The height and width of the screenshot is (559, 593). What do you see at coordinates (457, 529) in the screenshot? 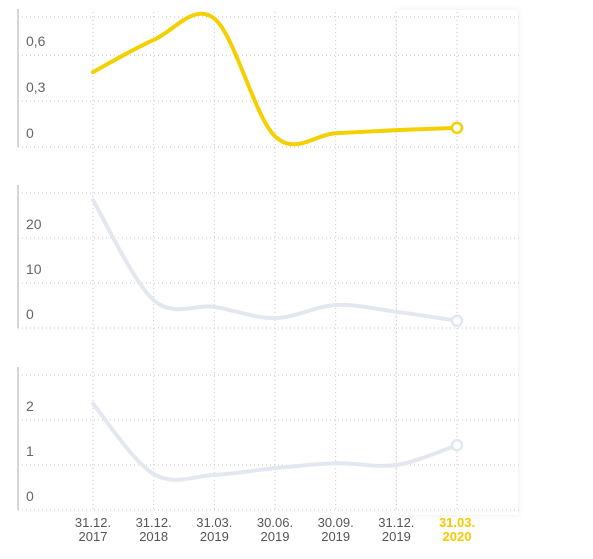
I see `x-tick-label: 31.03. 2020` at bounding box center [457, 529].